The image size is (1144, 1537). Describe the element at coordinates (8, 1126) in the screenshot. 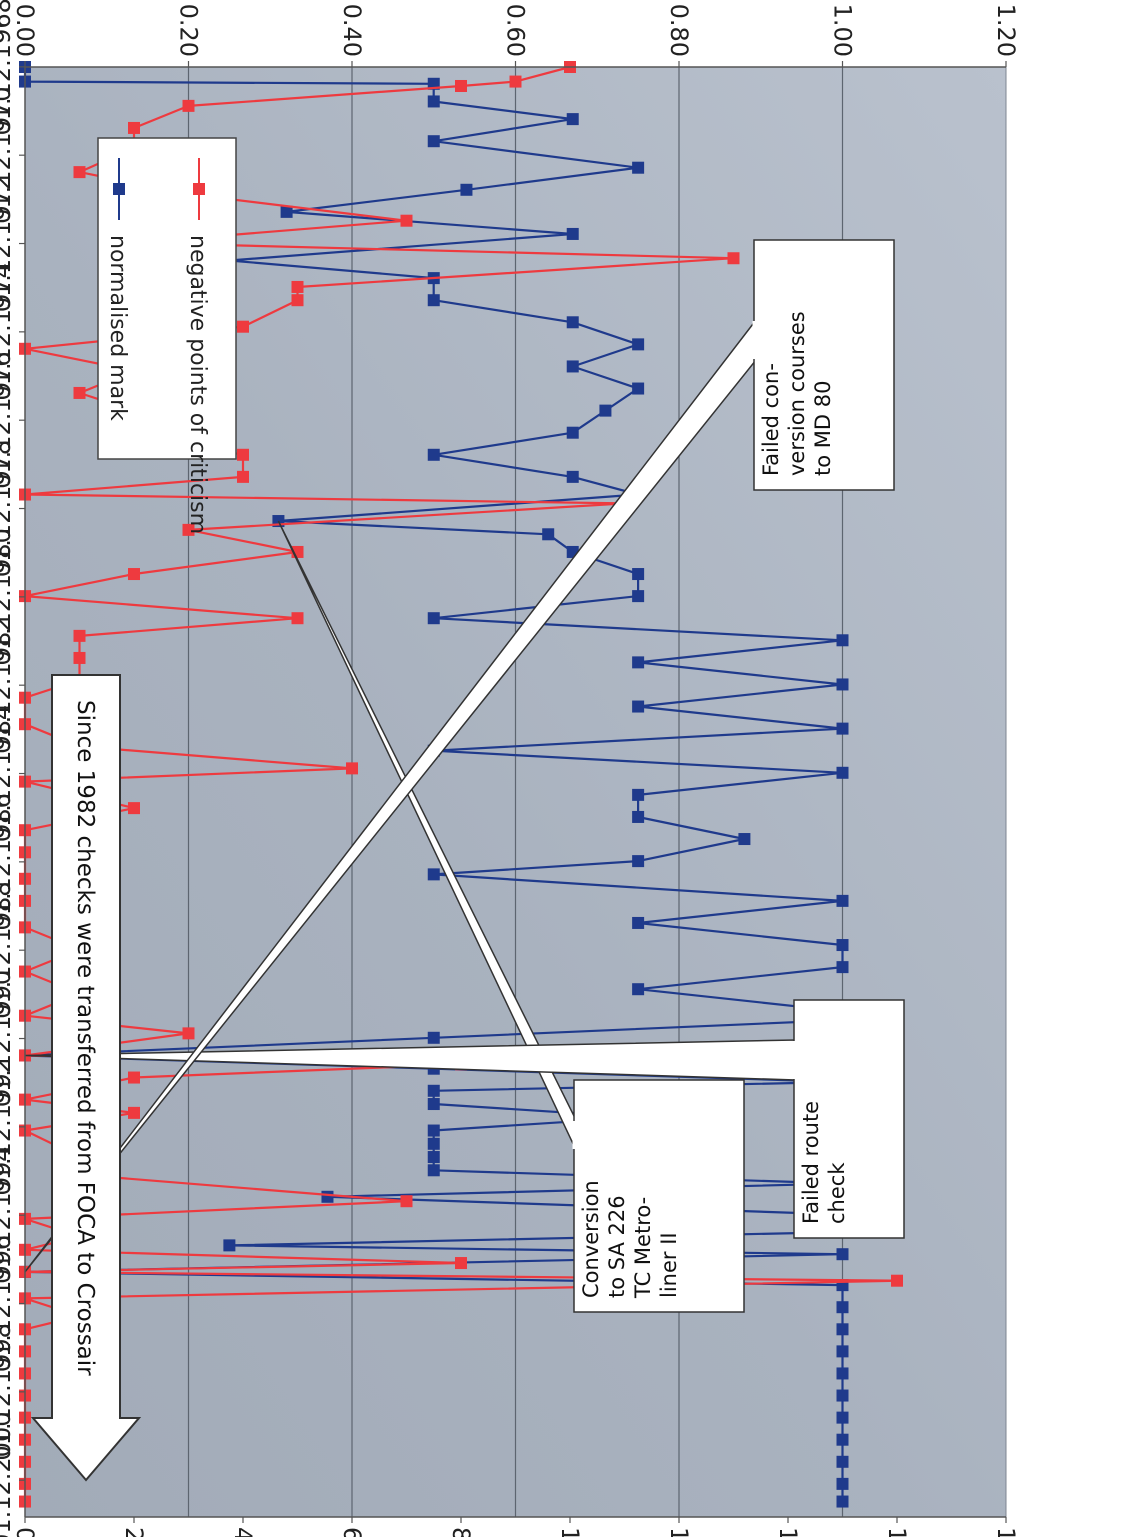

I see `x-tick-label: 01.12.1992` at that location.